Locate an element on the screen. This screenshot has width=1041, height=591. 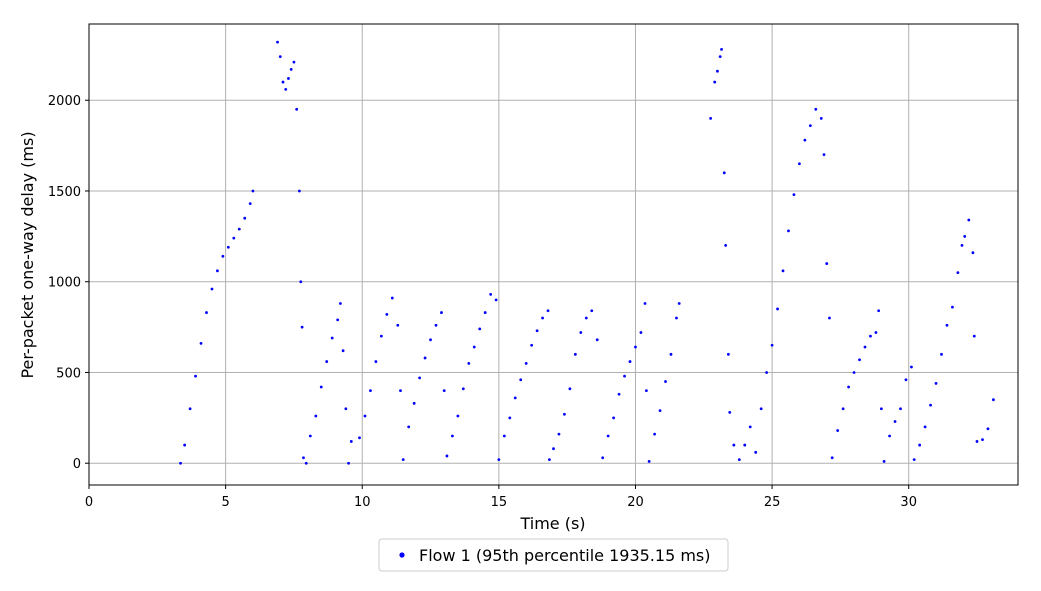
legend: Flow 1 (95th percentile 1935.15 ms) is located at coordinates (553, 555).